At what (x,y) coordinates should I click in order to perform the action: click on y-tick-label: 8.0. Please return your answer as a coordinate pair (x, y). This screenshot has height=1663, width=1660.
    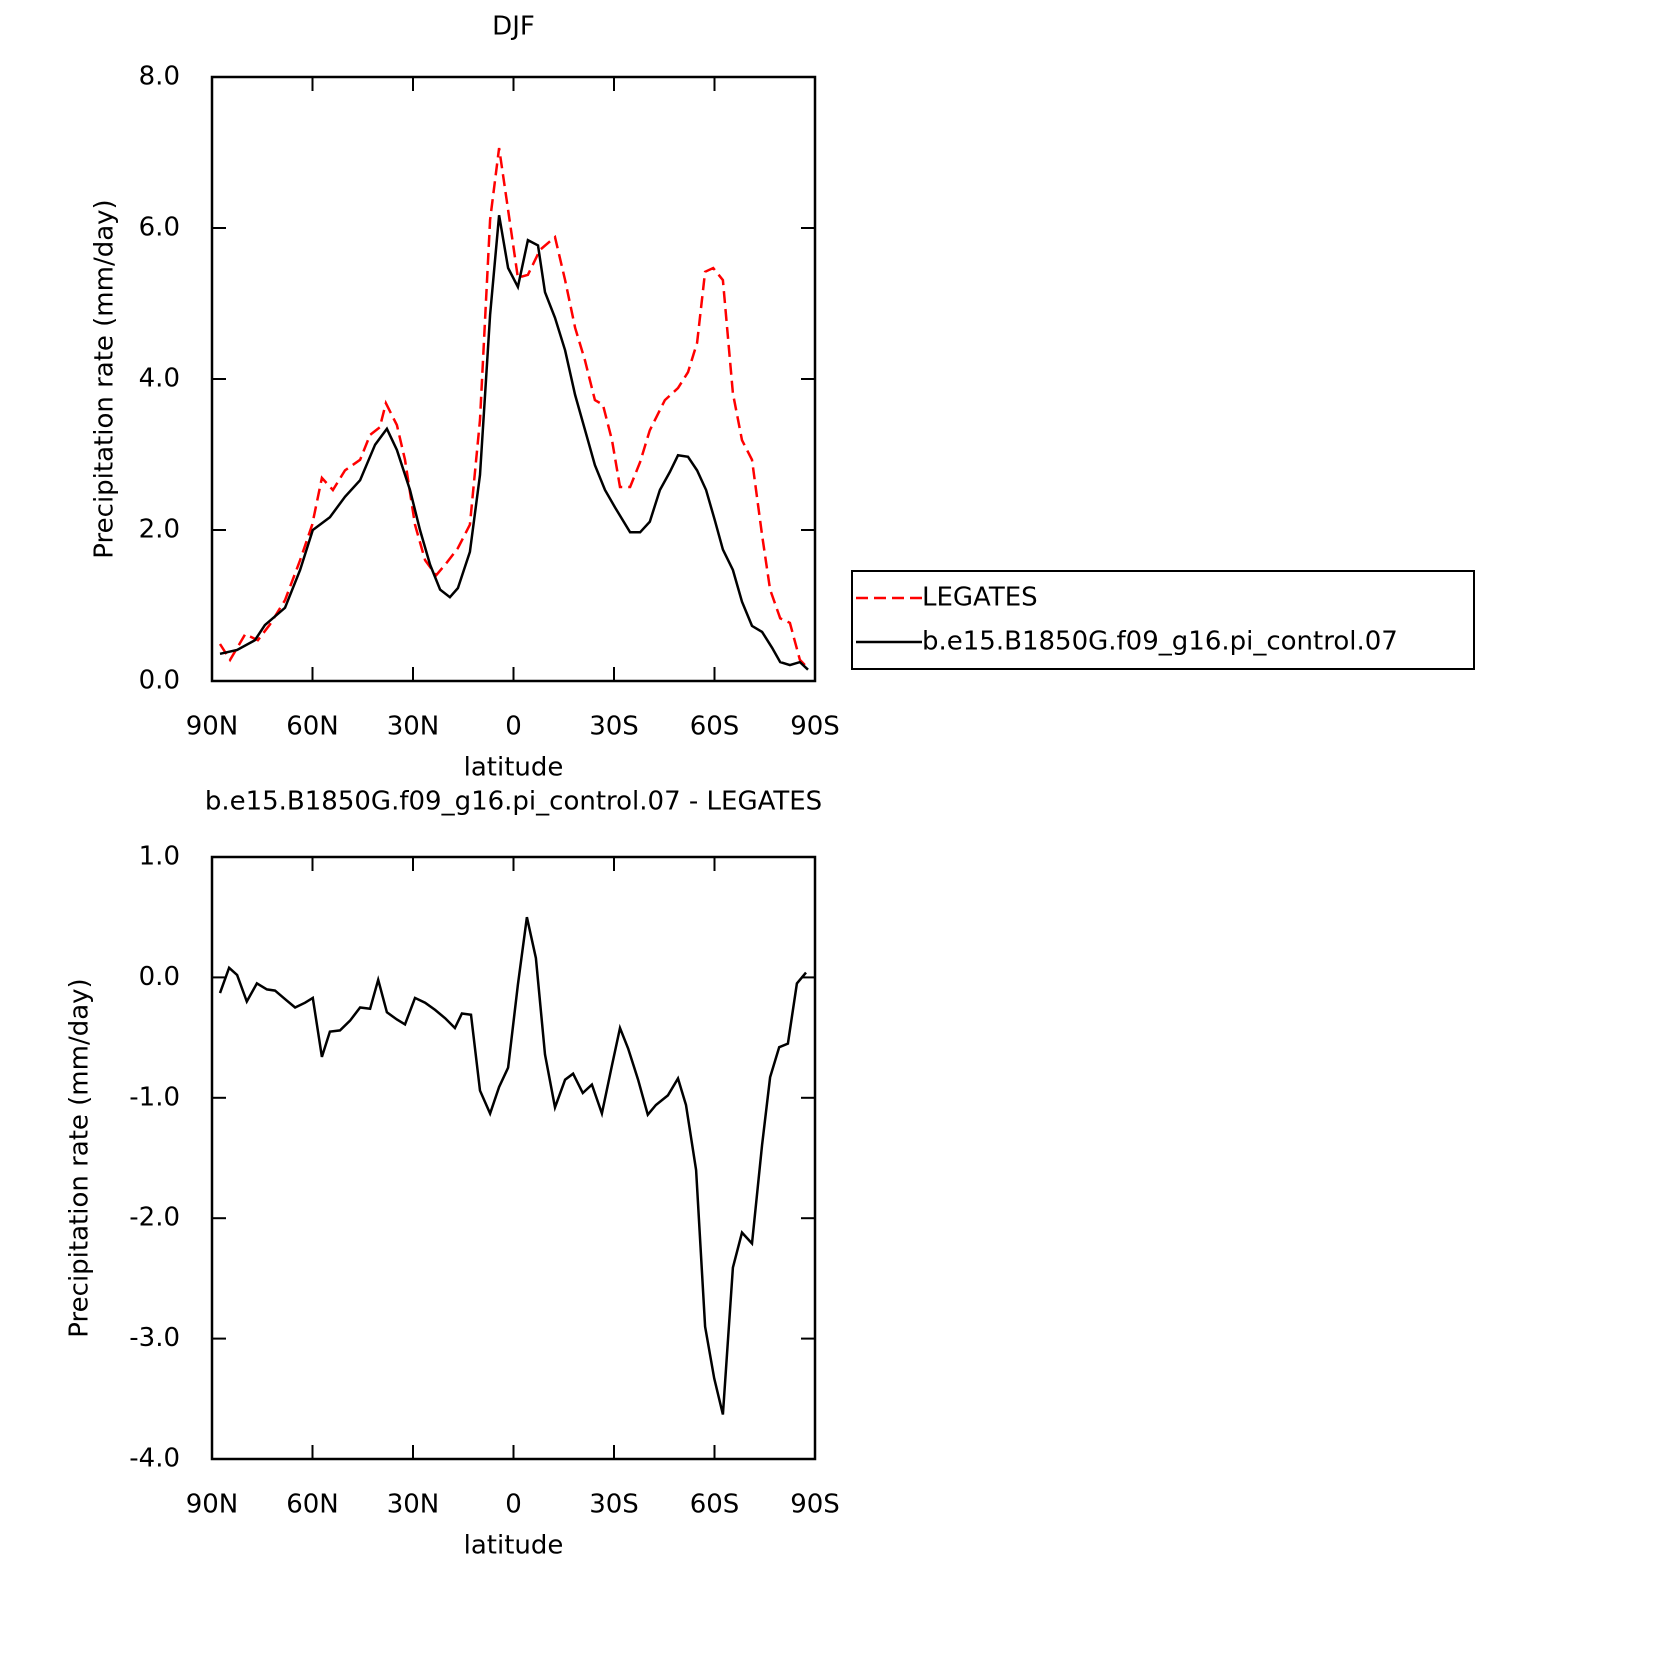
    Looking at the image, I should click on (159, 77).